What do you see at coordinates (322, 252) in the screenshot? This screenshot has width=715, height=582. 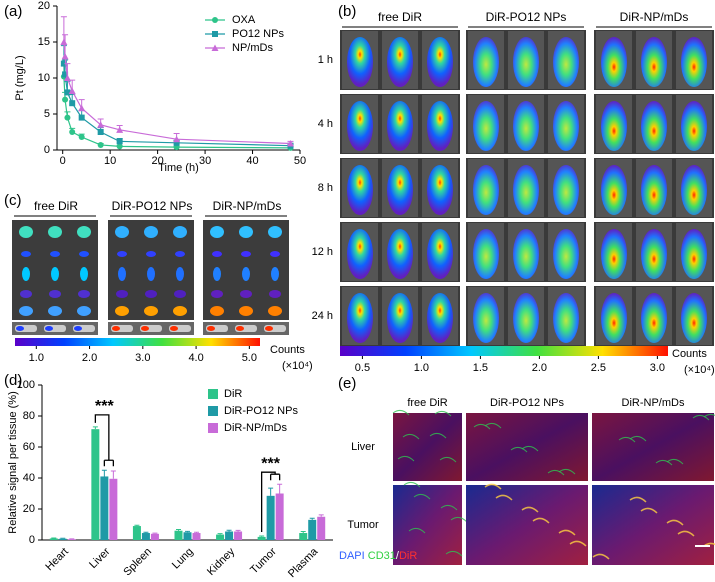 I see `row-label: 12 h` at bounding box center [322, 252].